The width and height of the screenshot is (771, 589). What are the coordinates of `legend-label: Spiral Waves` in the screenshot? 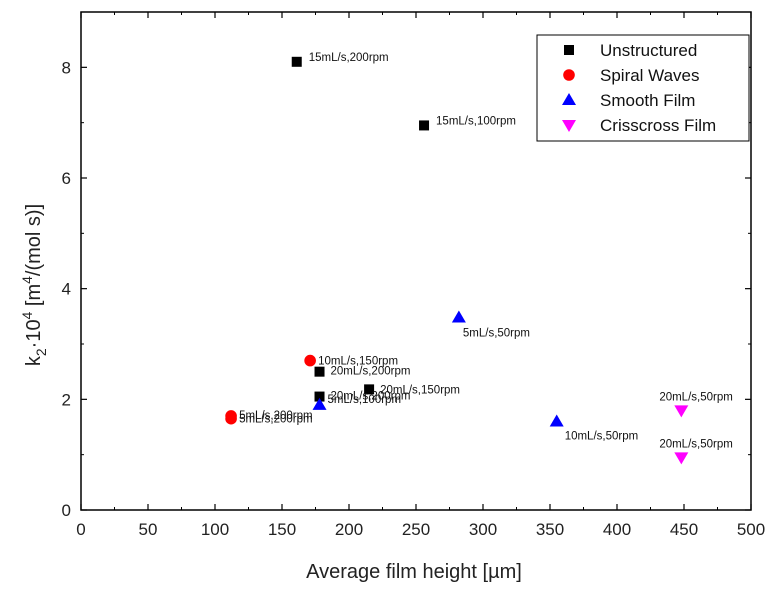 It's located at (650, 75).